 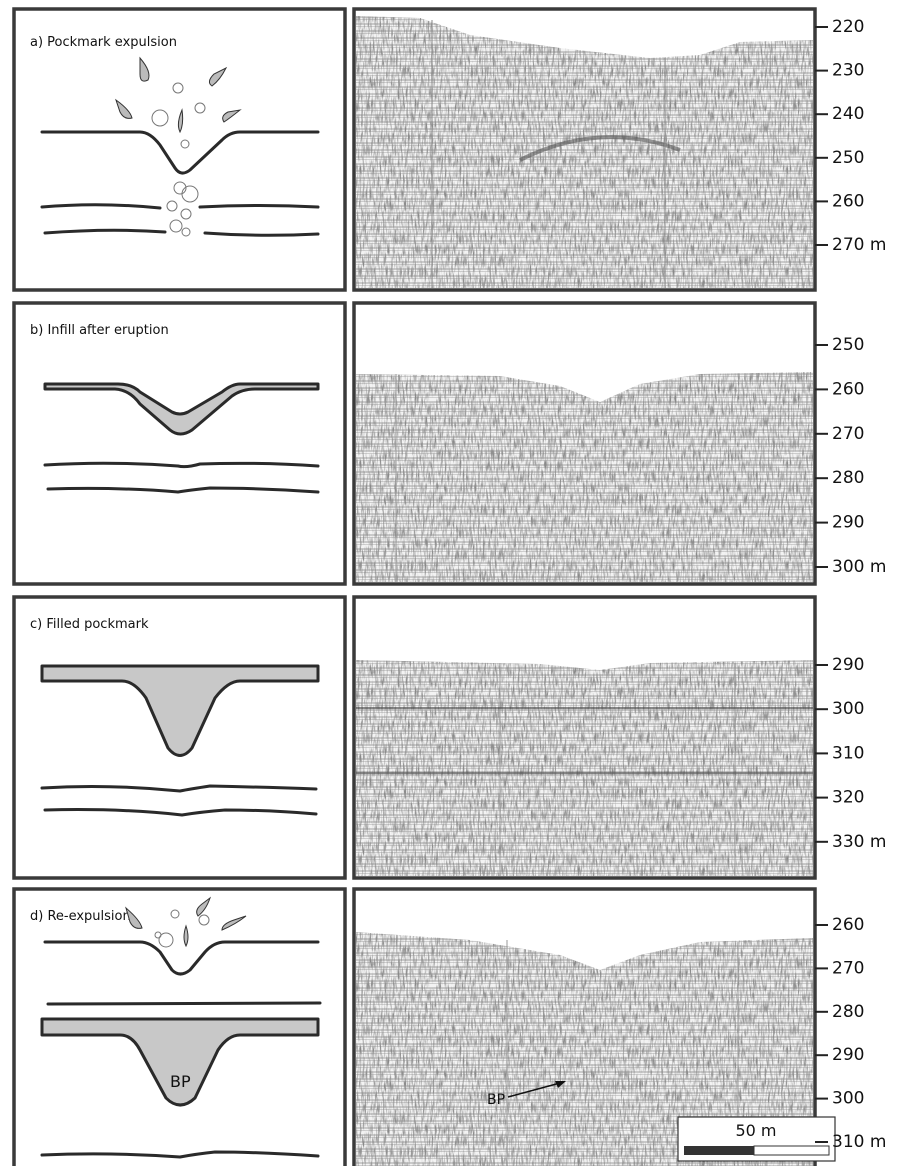 What do you see at coordinates (859, 245) in the screenshot?
I see `depth-label: 270 m` at bounding box center [859, 245].